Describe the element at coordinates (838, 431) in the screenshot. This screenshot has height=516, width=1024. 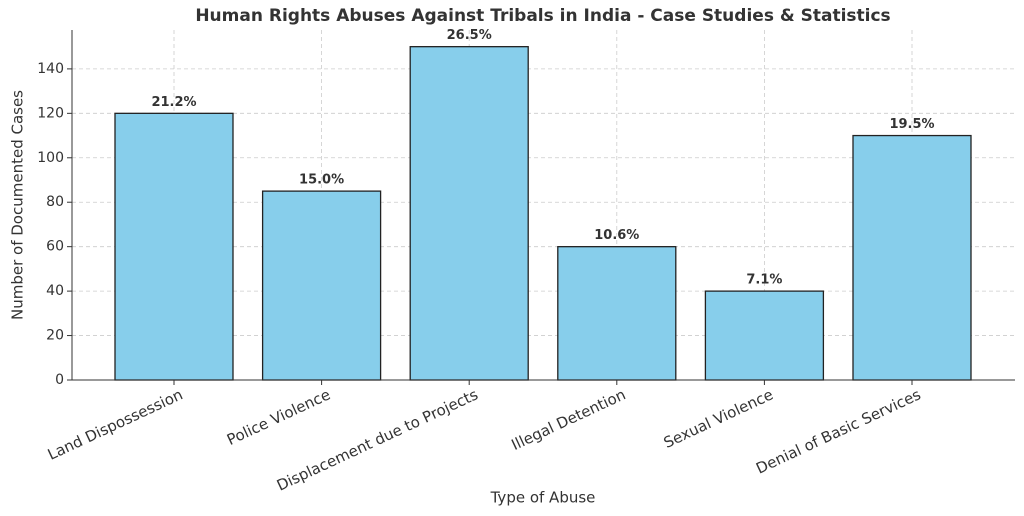
I see `x-tick-label: Denial of Basic Services` at that location.